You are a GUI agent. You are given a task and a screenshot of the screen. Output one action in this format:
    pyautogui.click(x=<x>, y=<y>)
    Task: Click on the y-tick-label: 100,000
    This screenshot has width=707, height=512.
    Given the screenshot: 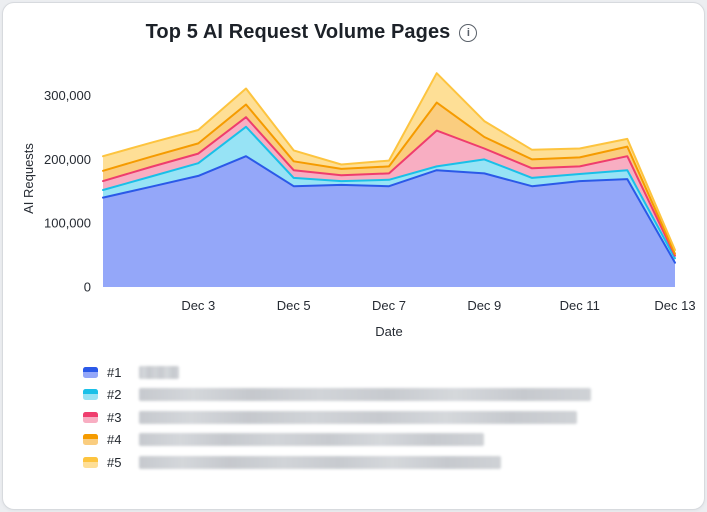 What is the action you would take?
    pyautogui.click(x=67, y=223)
    